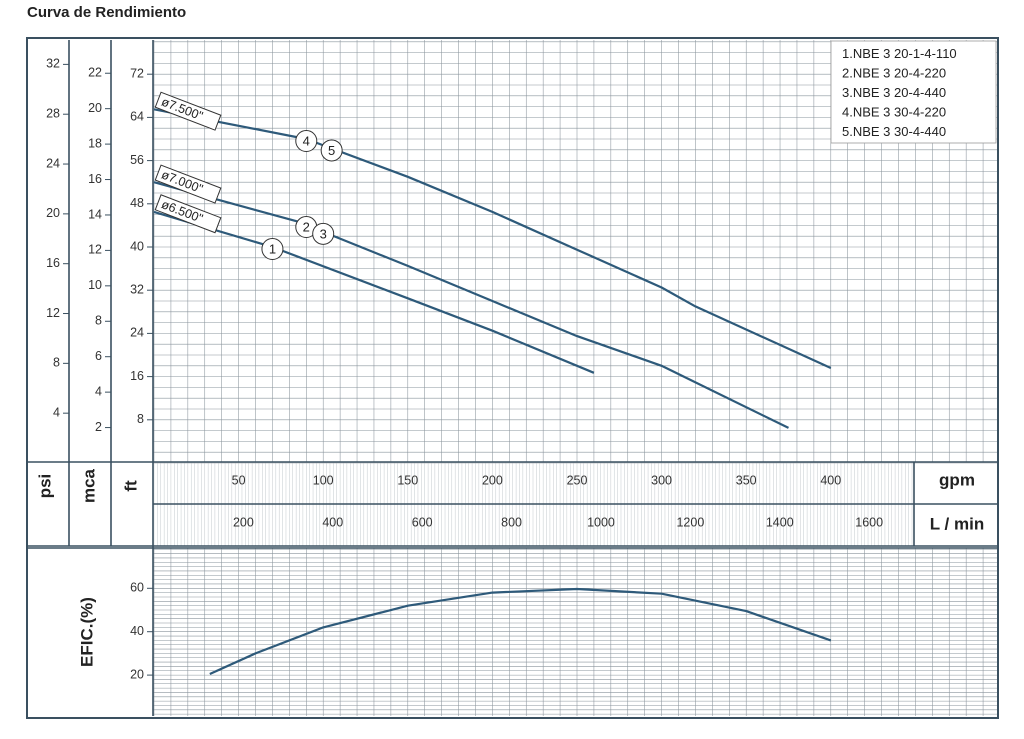 The height and width of the screenshot is (739, 1024). Describe the element at coordinates (137, 333) in the screenshot. I see `ft-tick-label: 24` at that location.